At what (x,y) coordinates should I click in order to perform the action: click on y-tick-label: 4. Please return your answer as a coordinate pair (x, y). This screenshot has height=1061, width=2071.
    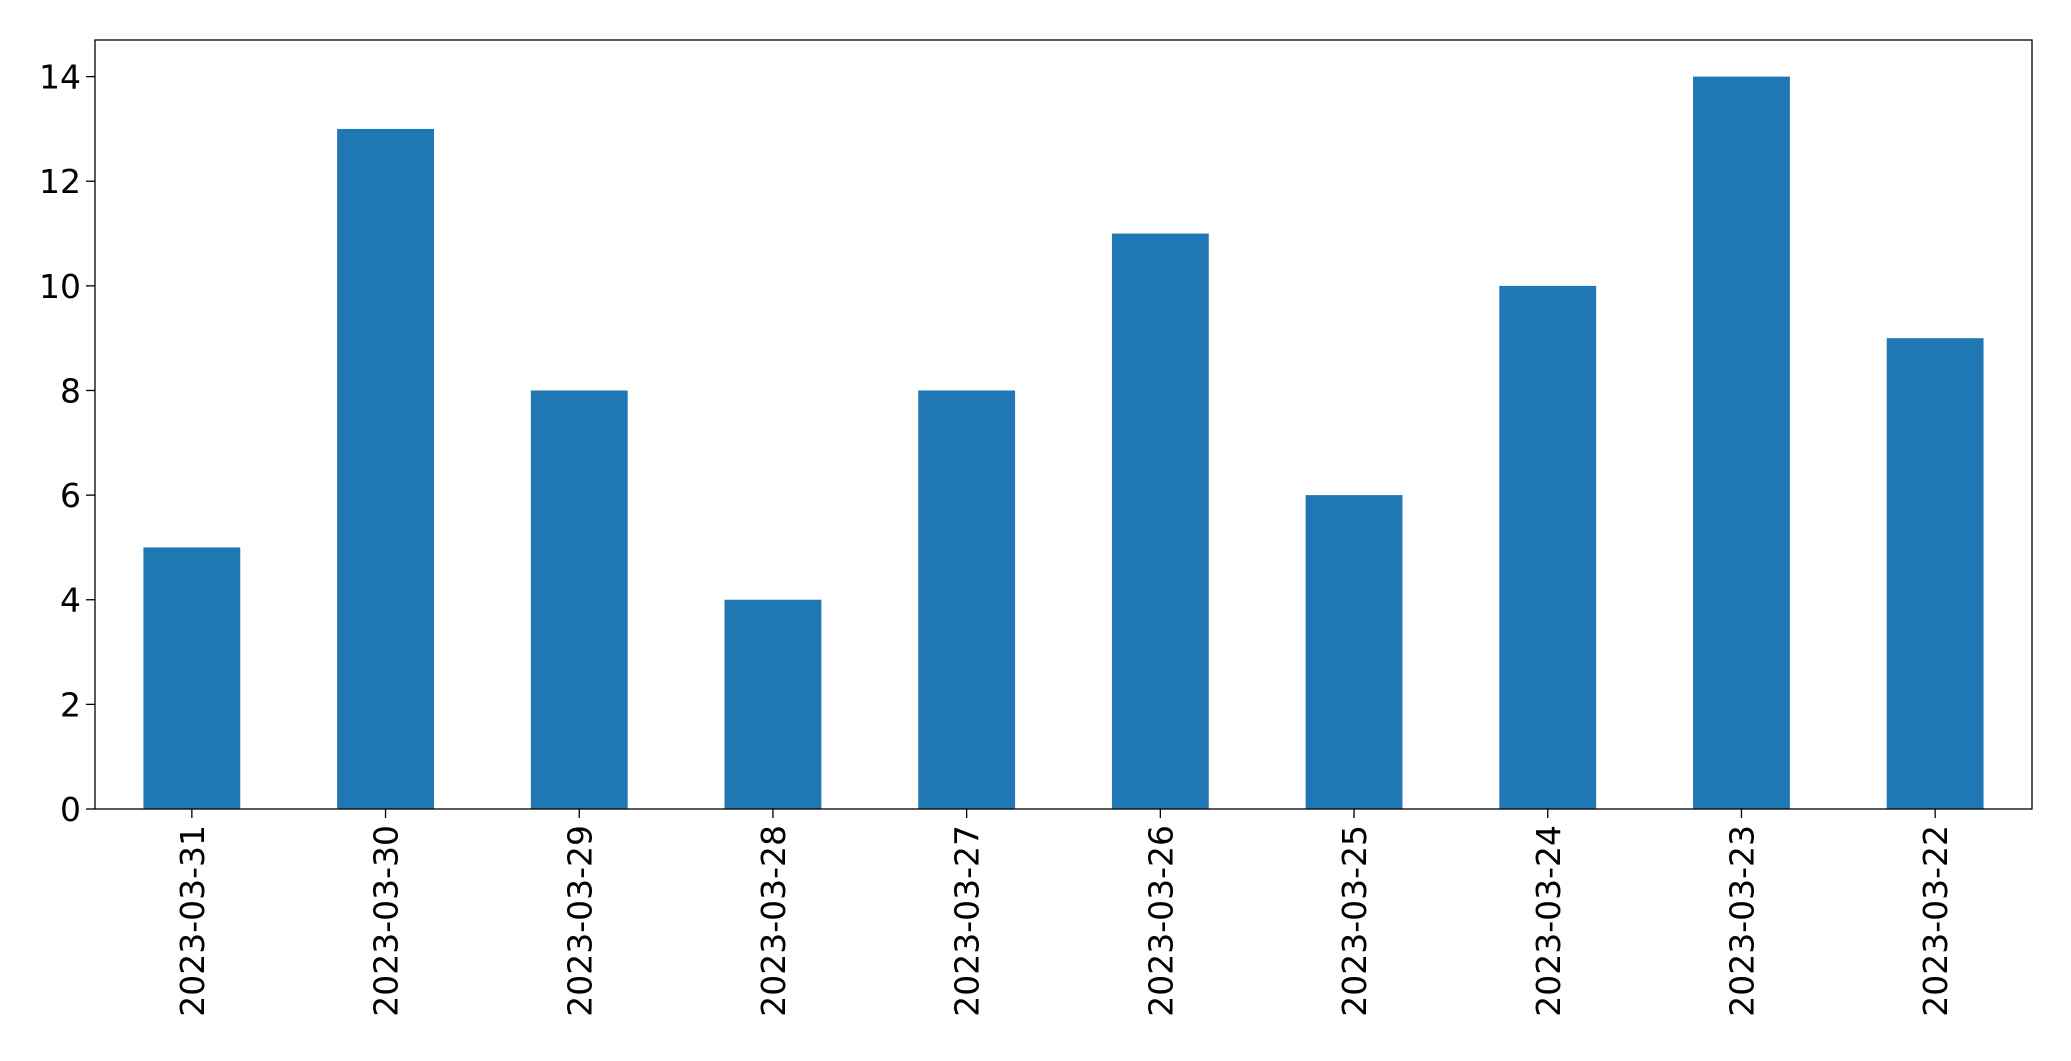
    Looking at the image, I should click on (70, 600).